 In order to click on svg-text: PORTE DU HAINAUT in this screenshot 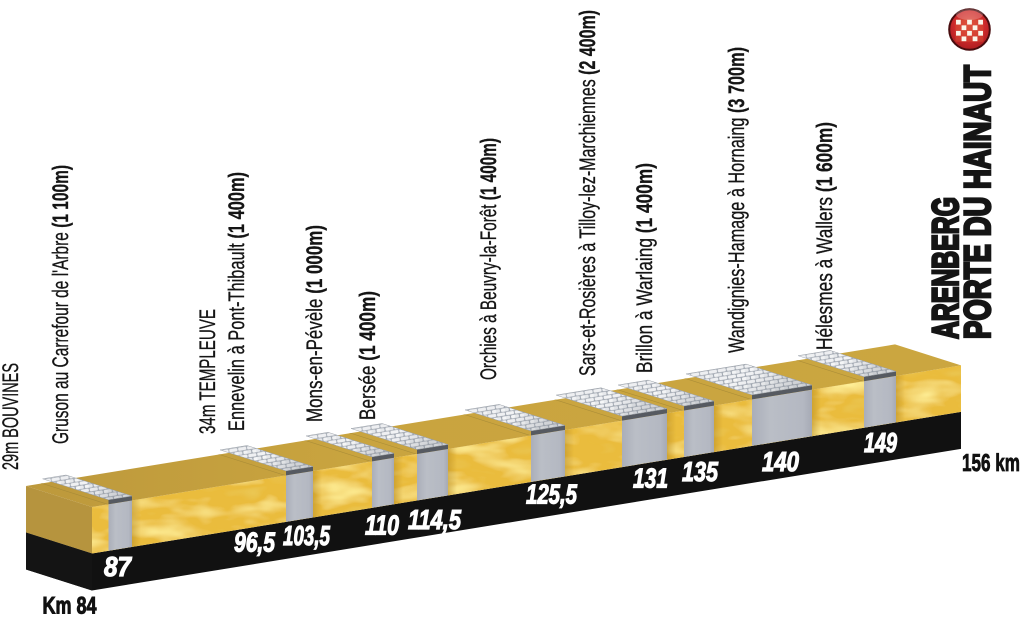, I will do `click(977, 202)`.